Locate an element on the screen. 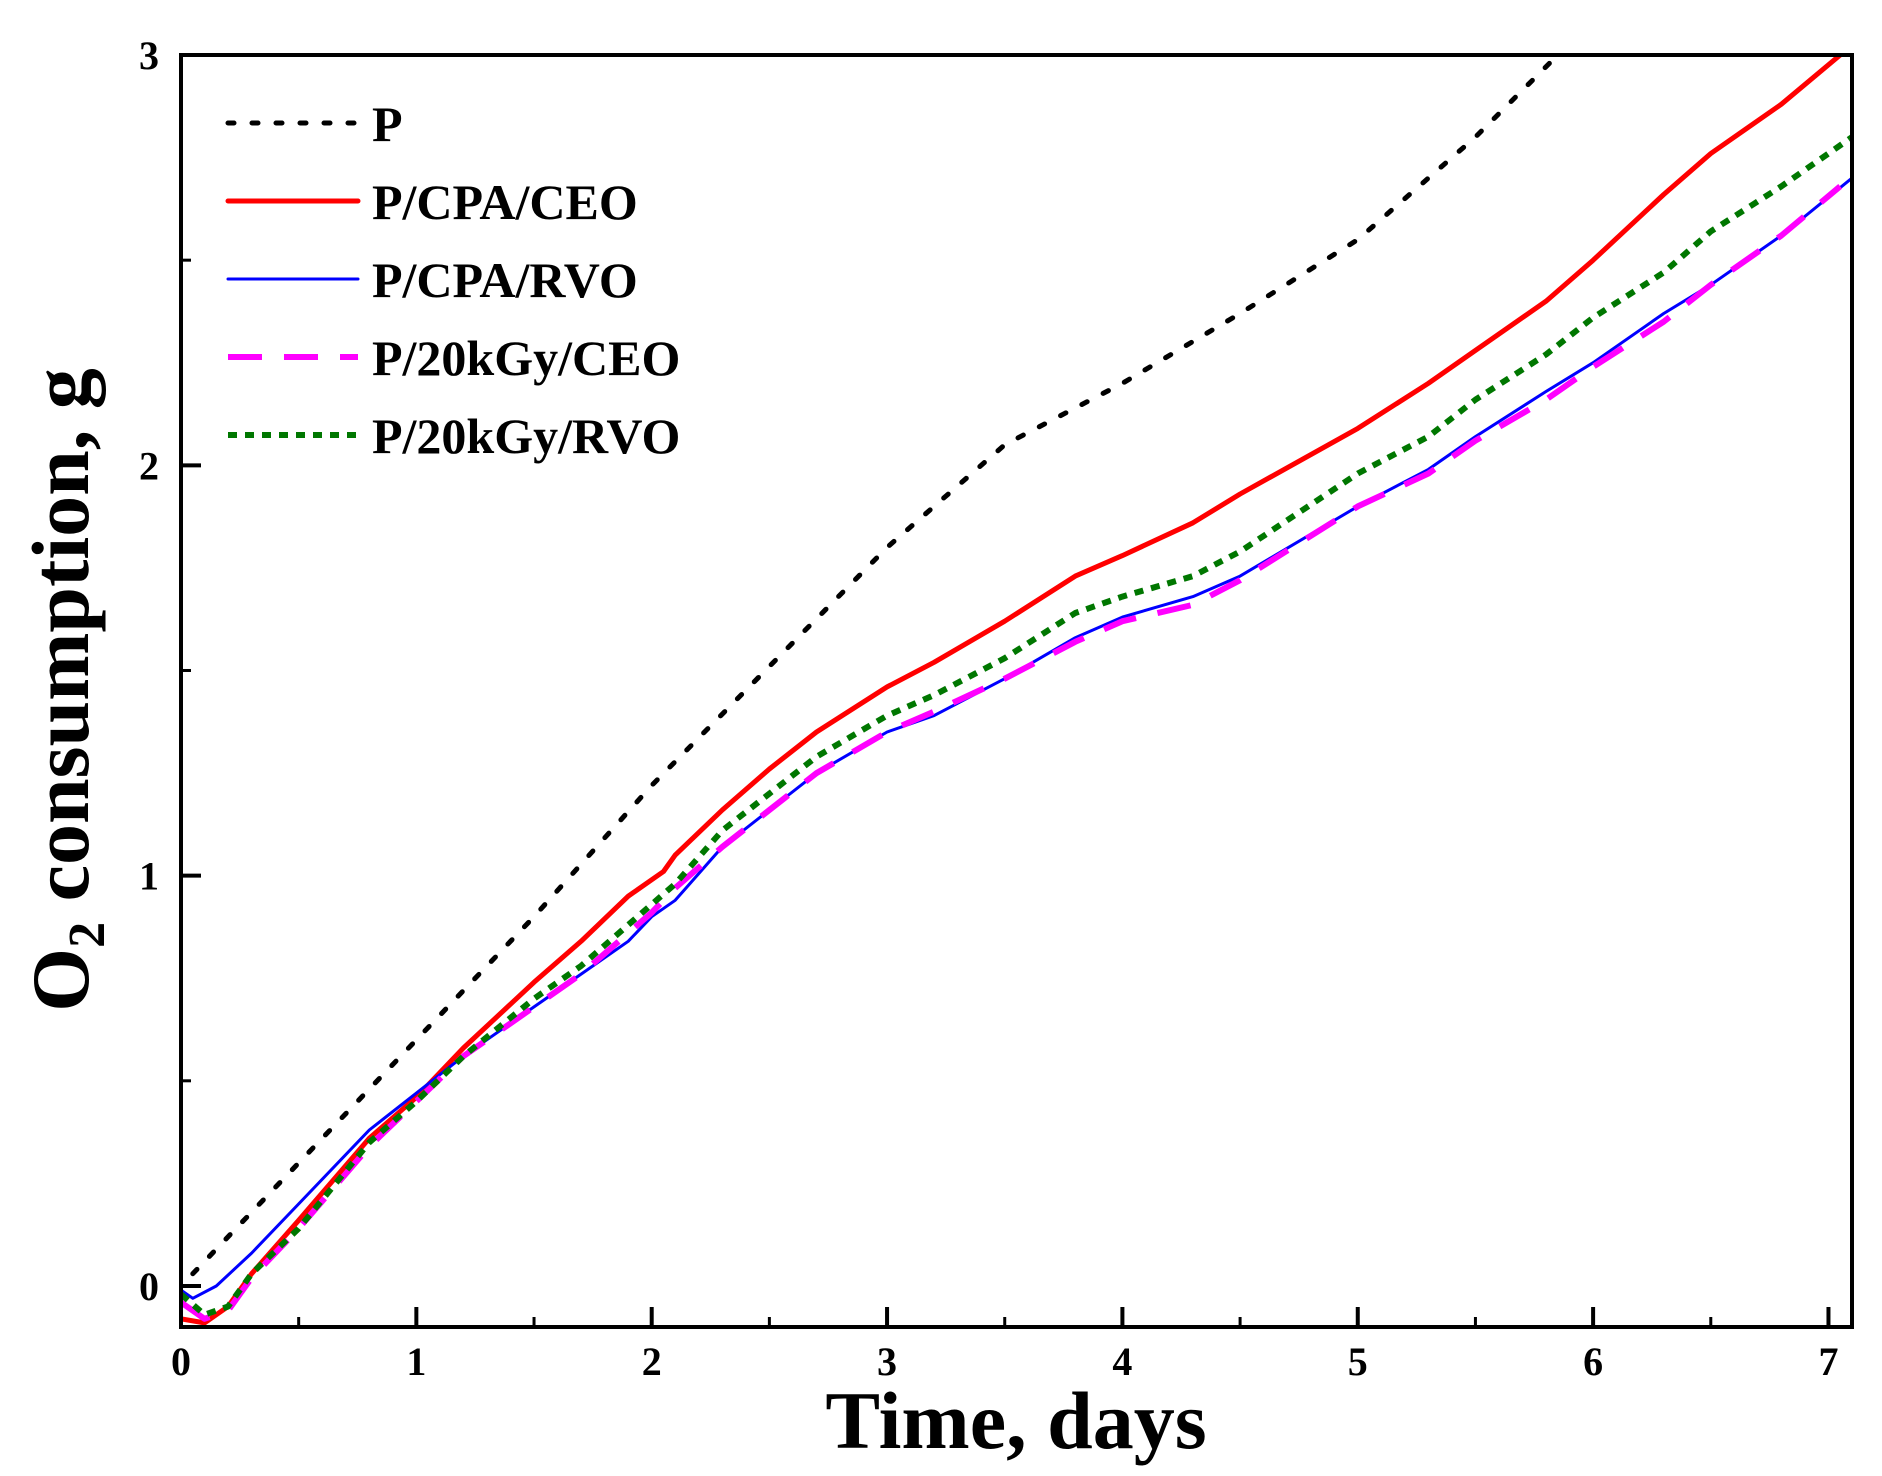 The width and height of the screenshot is (1882, 1476). x-tick-label: 0 is located at coordinates (181, 1361).